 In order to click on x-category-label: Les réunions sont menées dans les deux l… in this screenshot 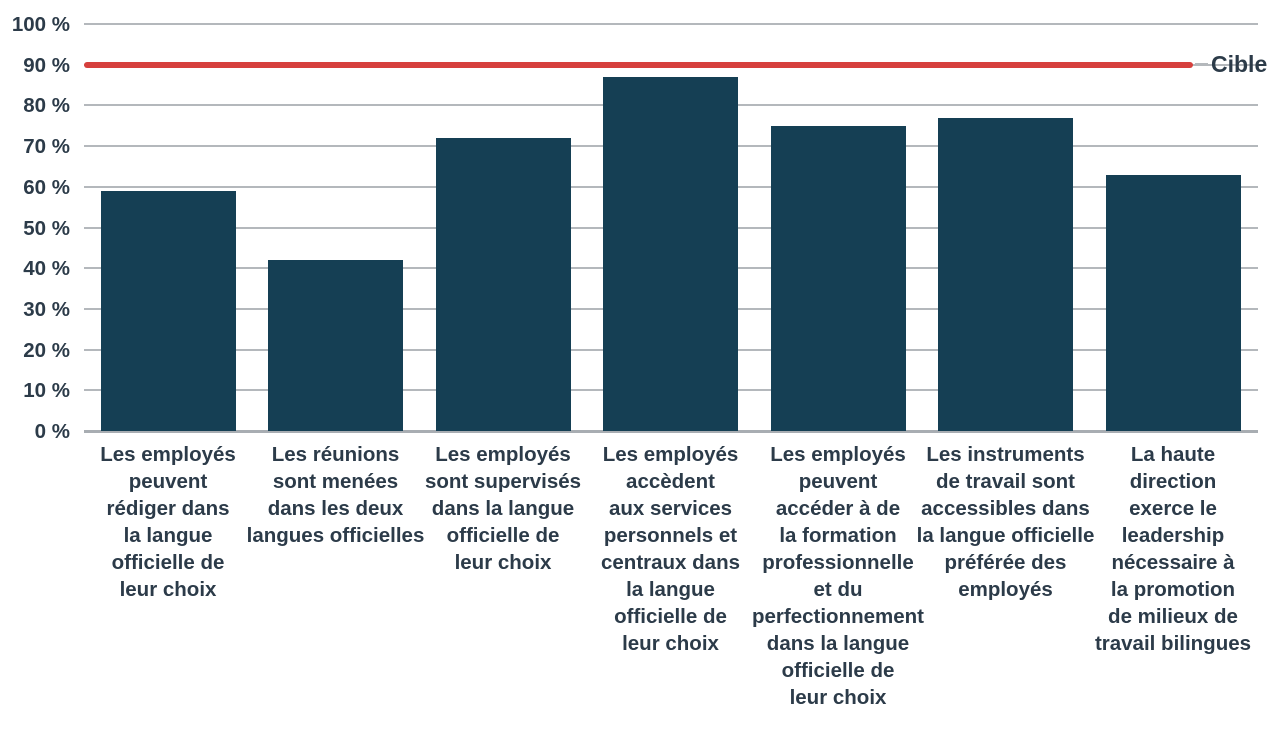, I will do `click(335, 495)`.